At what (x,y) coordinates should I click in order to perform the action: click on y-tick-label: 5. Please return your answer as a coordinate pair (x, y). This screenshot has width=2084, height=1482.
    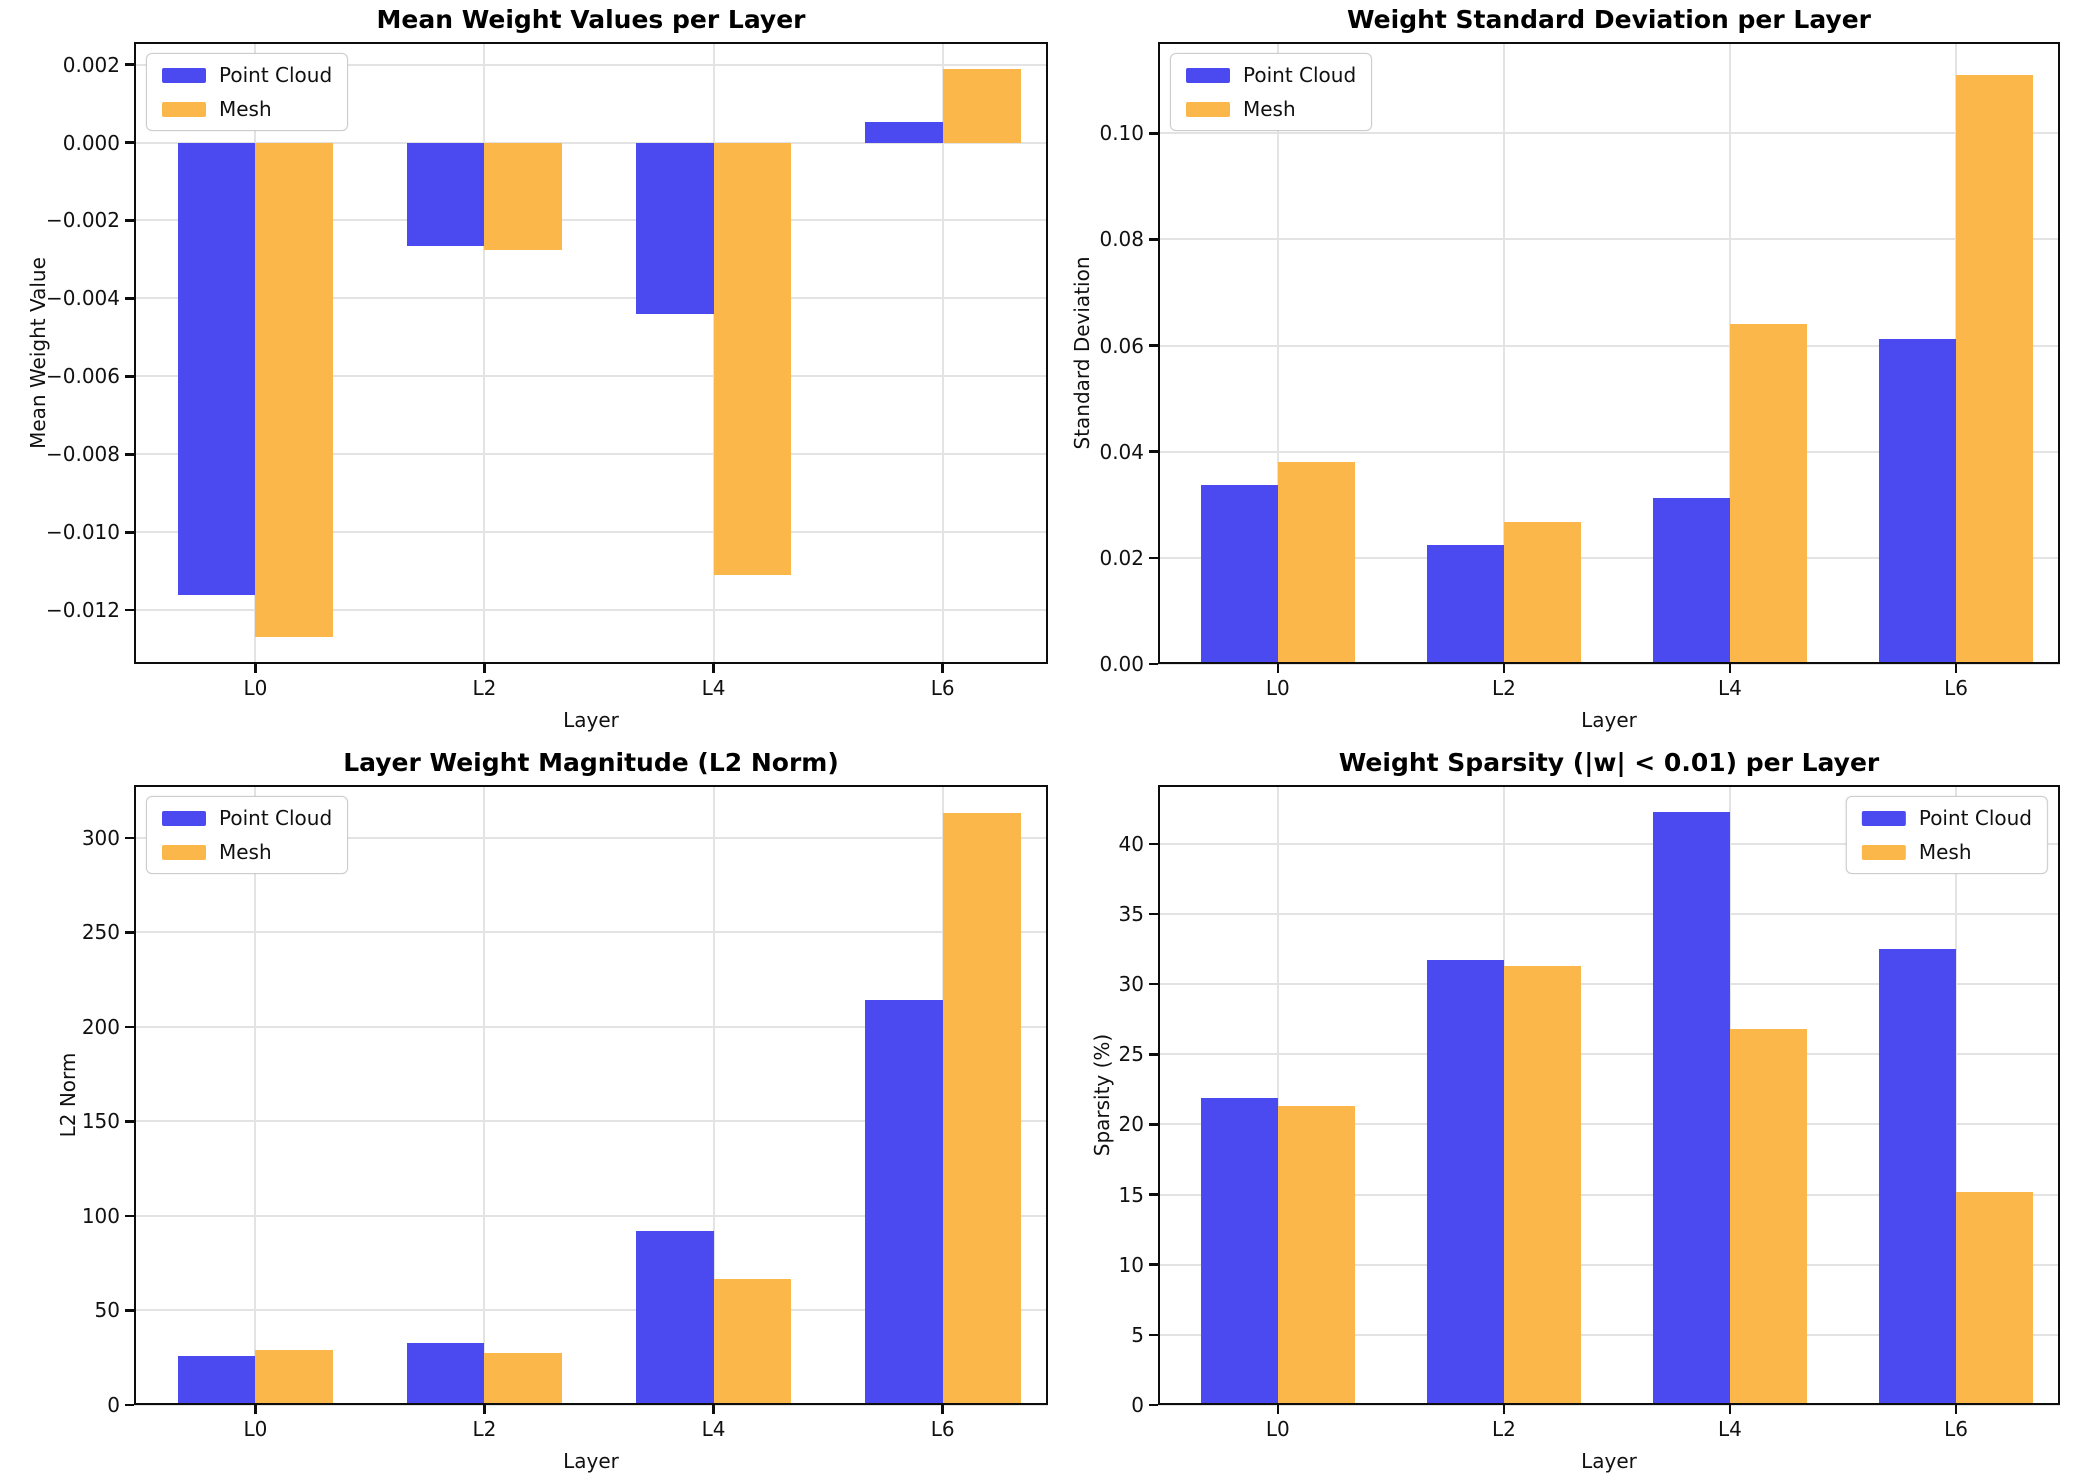
    Looking at the image, I should click on (1137, 1334).